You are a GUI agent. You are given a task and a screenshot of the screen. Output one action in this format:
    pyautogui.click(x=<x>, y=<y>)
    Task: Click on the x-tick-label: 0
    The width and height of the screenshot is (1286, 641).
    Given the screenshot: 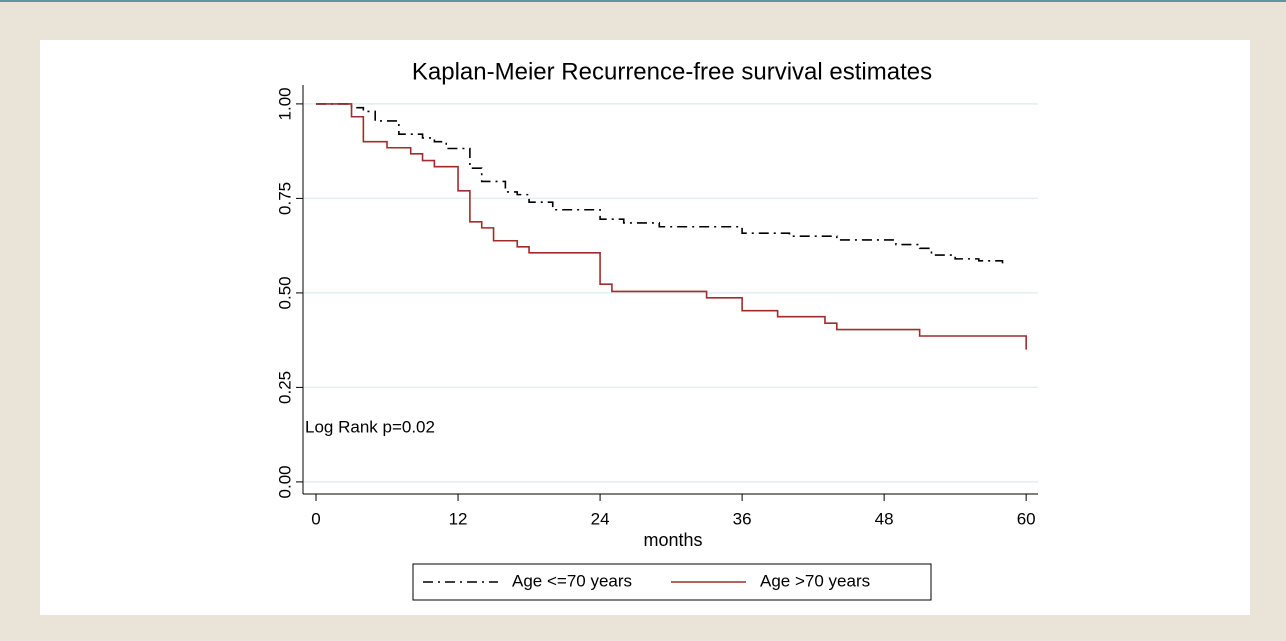 What is the action you would take?
    pyautogui.click(x=315, y=518)
    